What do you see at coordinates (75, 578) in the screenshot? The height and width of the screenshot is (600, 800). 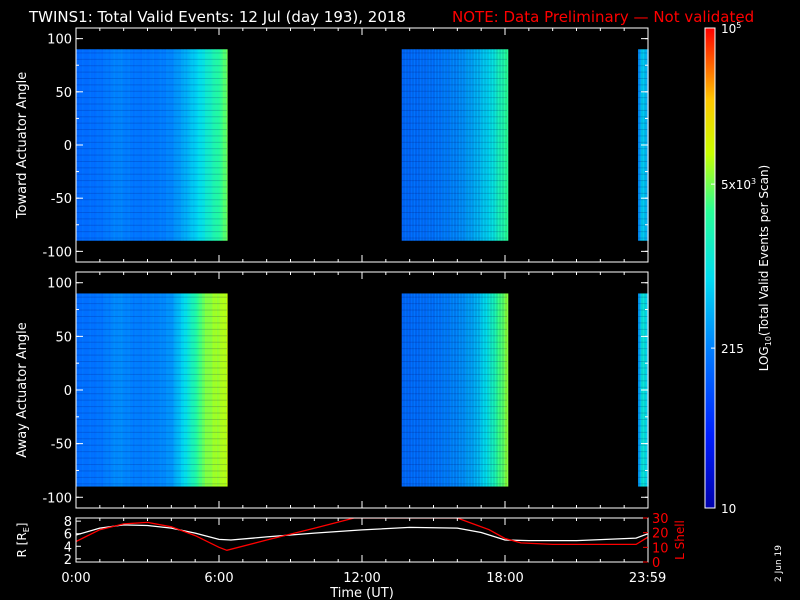 I see `x-tick-label: 0:00` at bounding box center [75, 578].